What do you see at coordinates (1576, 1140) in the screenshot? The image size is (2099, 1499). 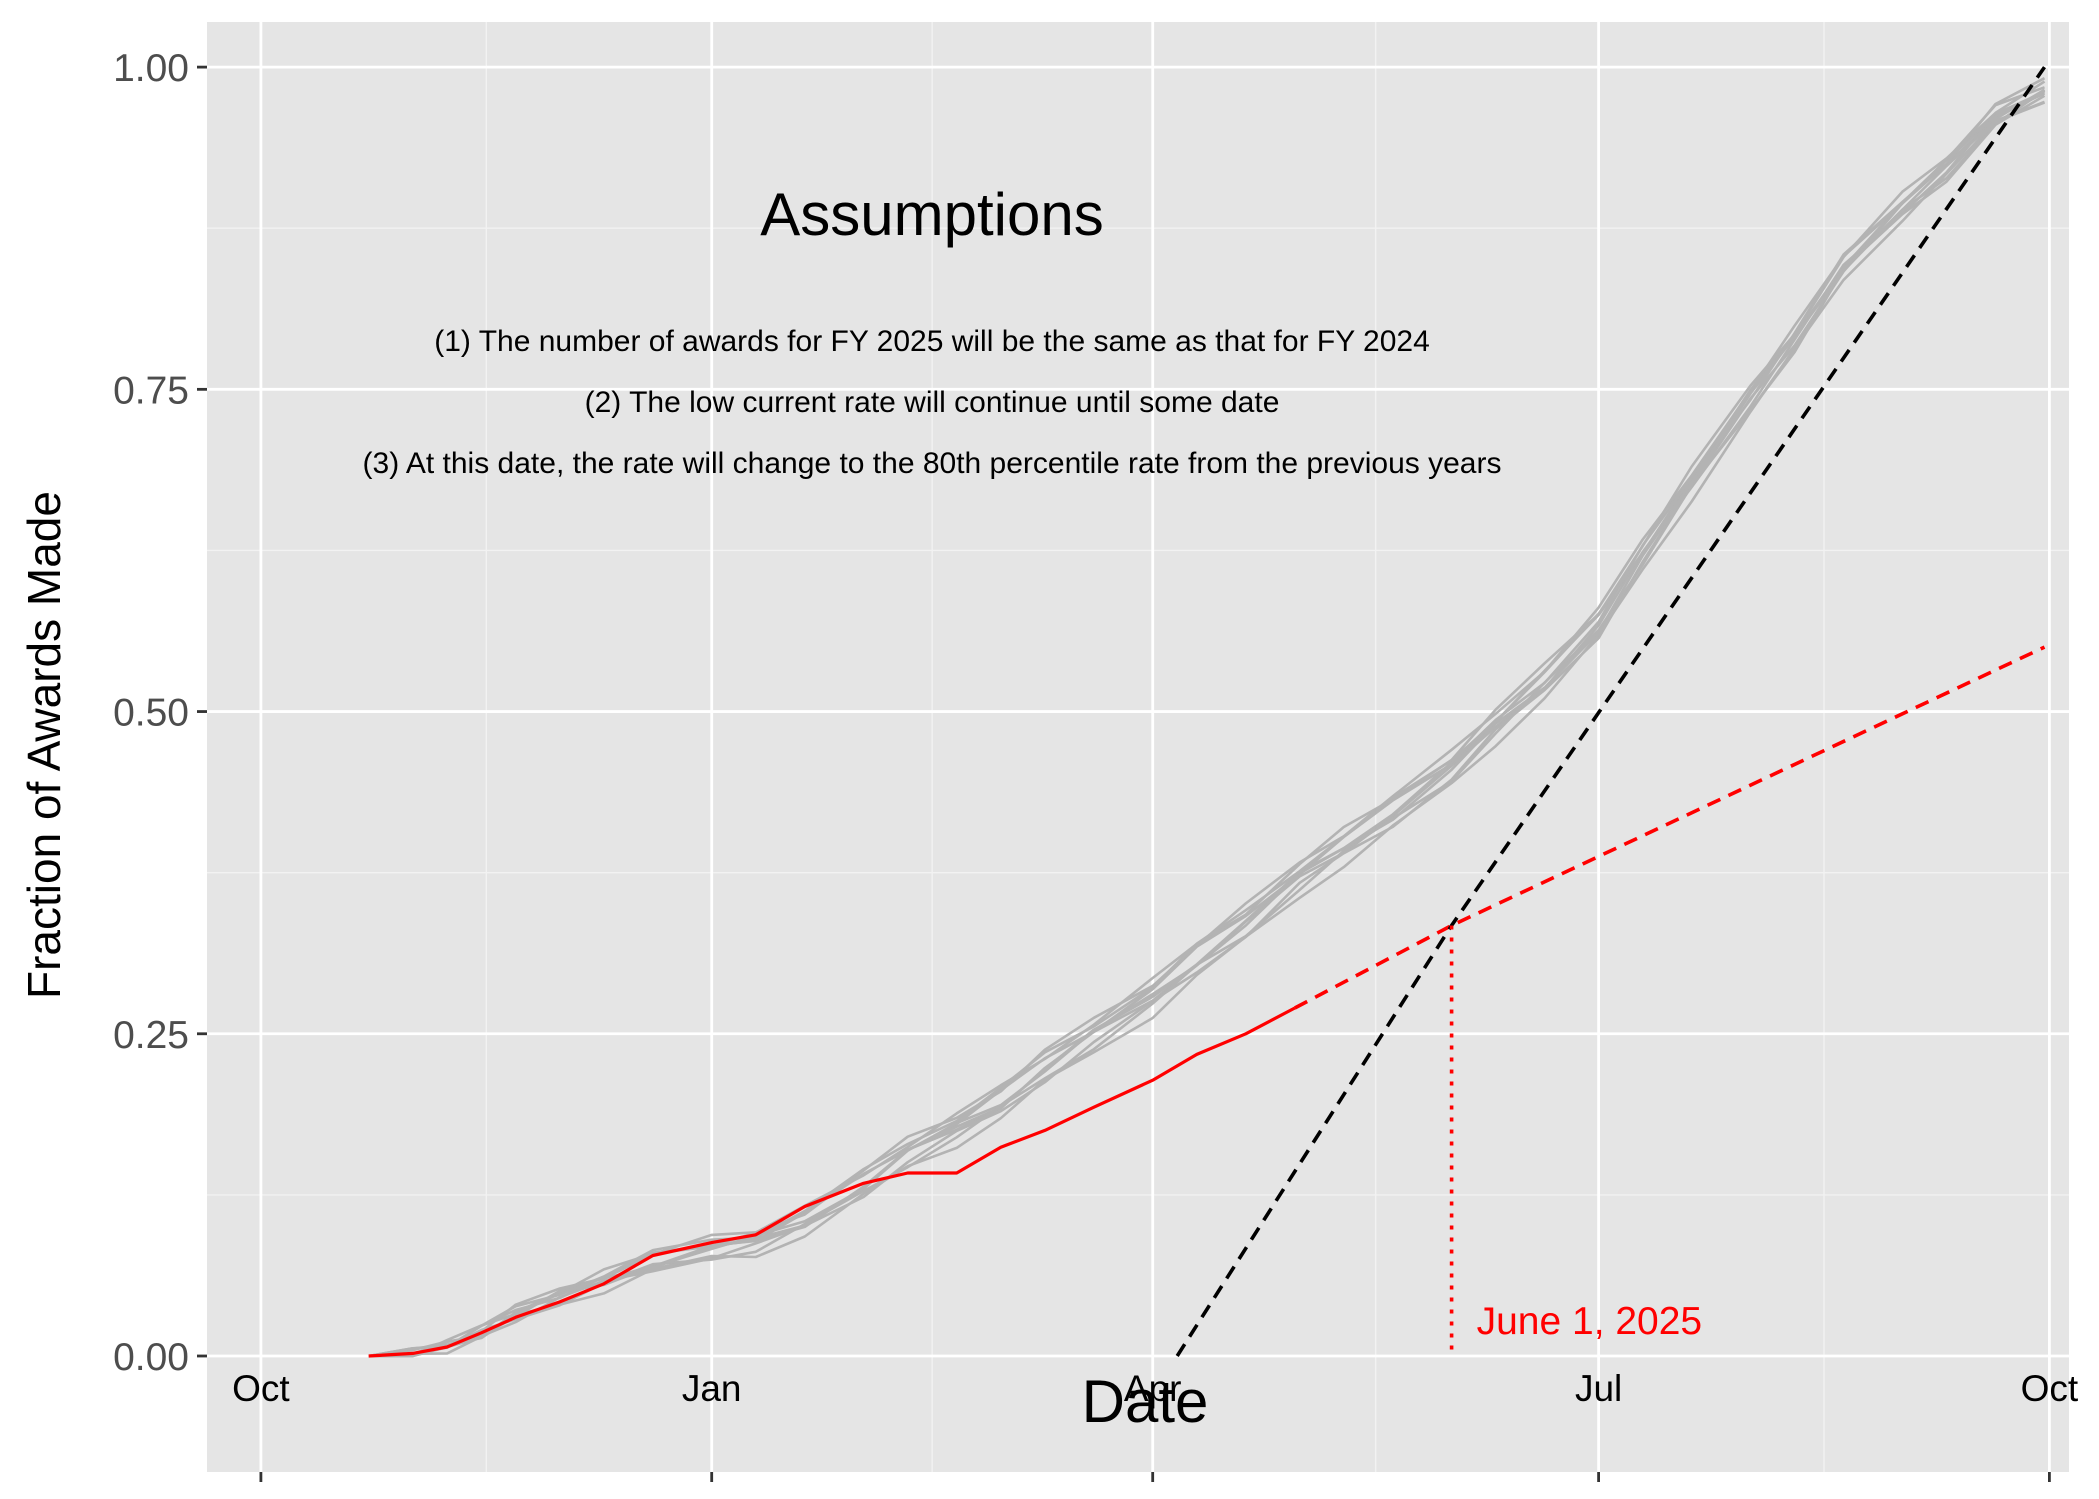 I see `switch-date-marker: June 1, 2025` at bounding box center [1576, 1140].